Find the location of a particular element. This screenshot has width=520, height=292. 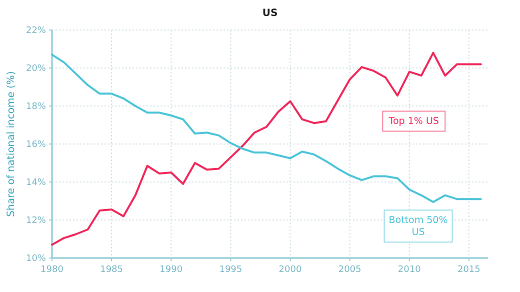

text: Top 1% US is located at coordinates (413, 122).